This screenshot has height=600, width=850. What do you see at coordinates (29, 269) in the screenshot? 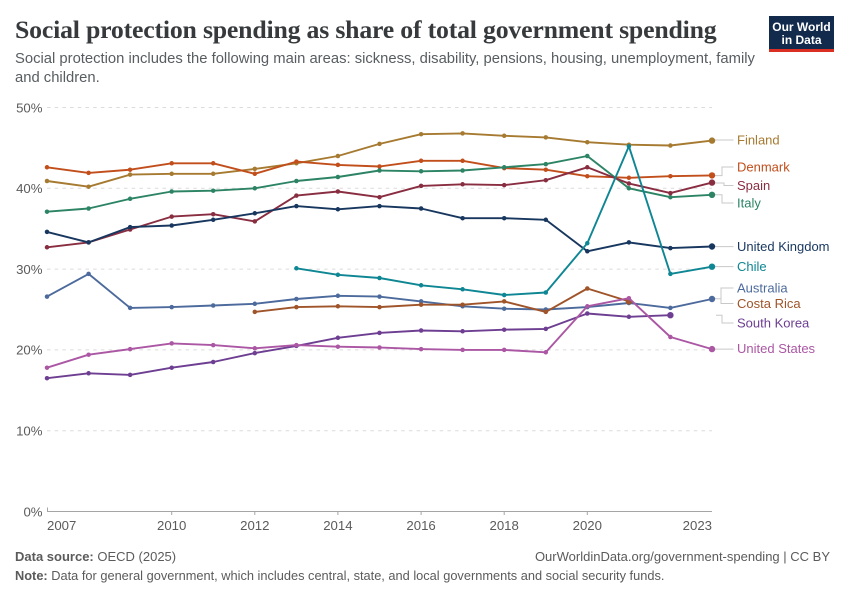
I see `svg-text: 30%` at bounding box center [29, 269].